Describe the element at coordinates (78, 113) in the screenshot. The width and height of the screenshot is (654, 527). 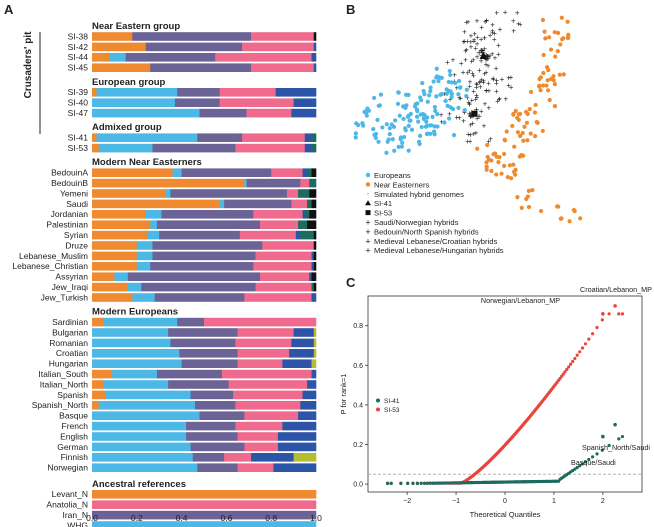
I see `row-label: SI-47` at that location.